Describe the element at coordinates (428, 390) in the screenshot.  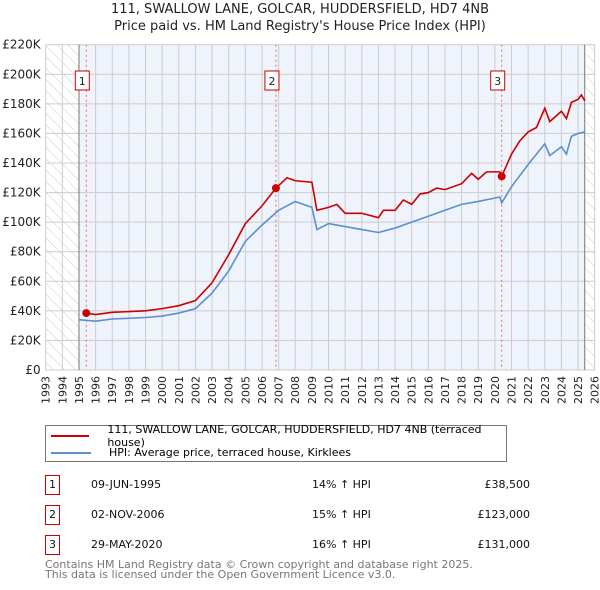
I see `x-tick-label: 2016` at that location.